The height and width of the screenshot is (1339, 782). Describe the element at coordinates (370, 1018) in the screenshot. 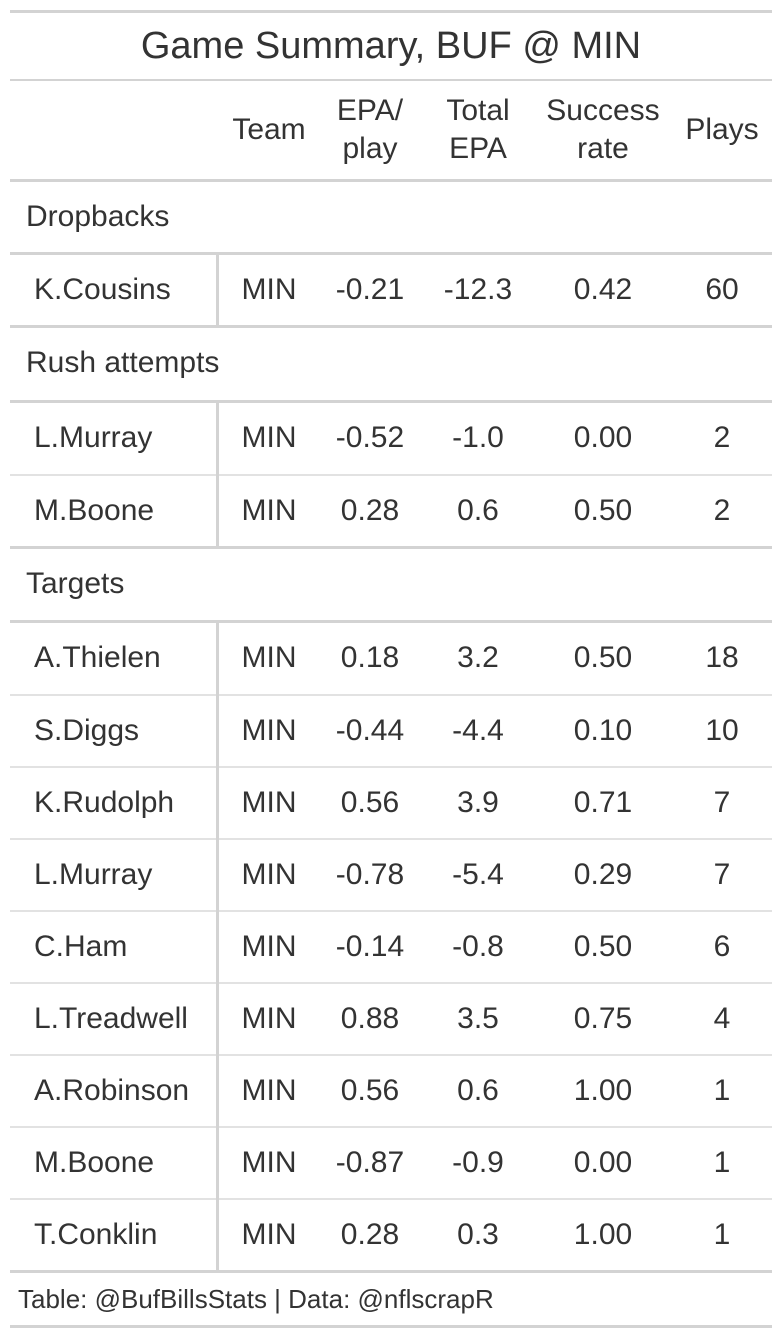

I see `epa-play-cell: 0.88` at that location.